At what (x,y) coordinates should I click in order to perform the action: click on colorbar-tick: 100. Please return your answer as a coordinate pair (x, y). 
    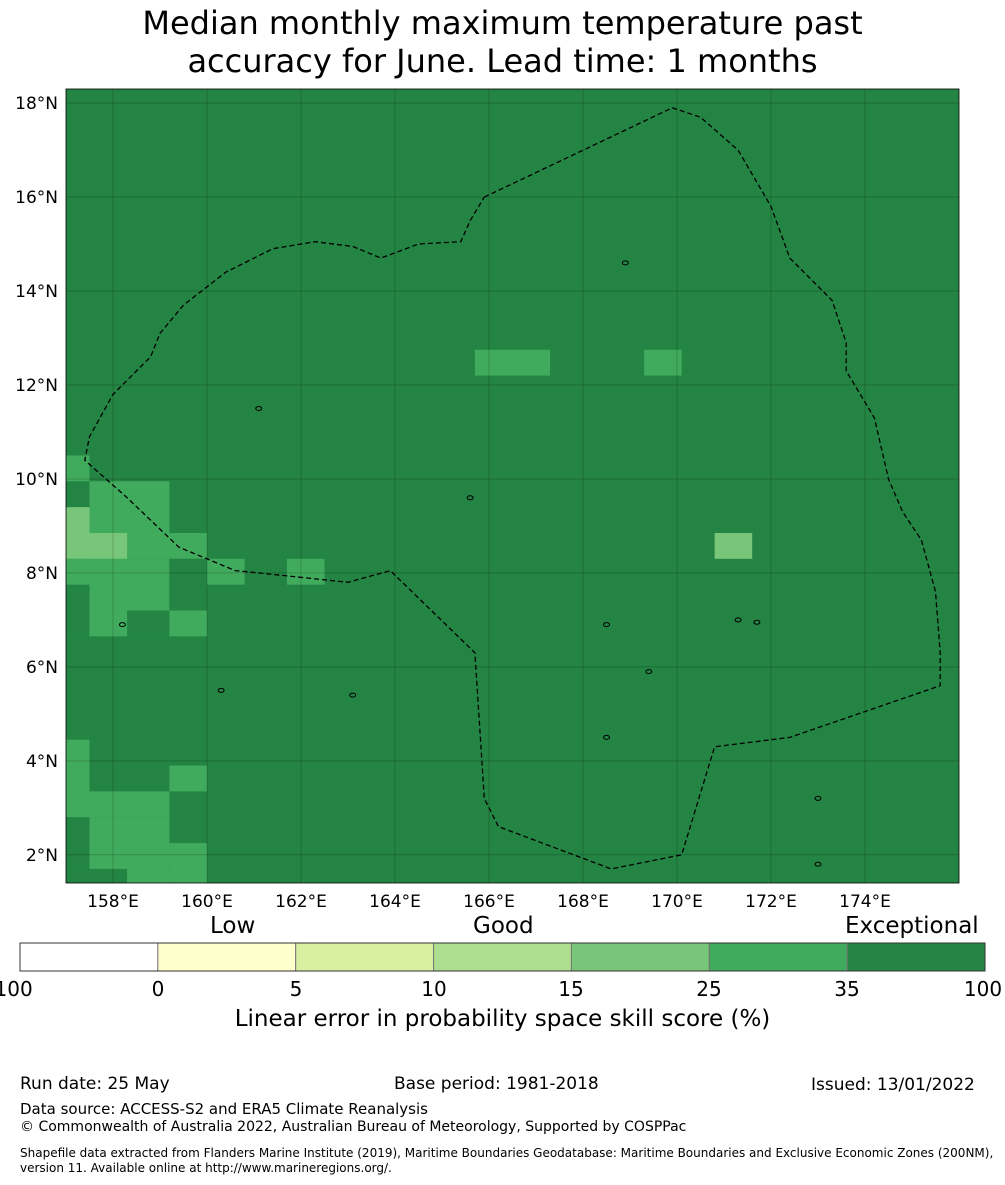
    Looking at the image, I should click on (983, 989).